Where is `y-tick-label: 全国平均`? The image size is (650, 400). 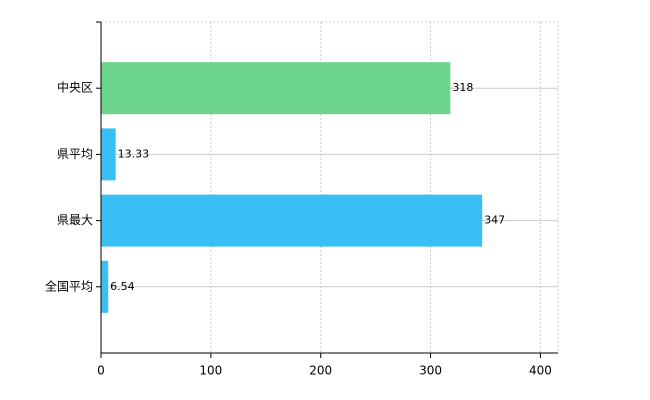
y-tick-label: 全国平均 is located at coordinates (69, 285).